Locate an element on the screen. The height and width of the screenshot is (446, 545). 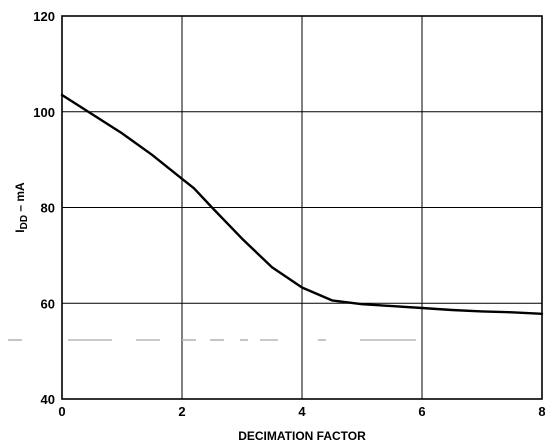
y-axis-title: IDD – mA is located at coordinates (21, 207).